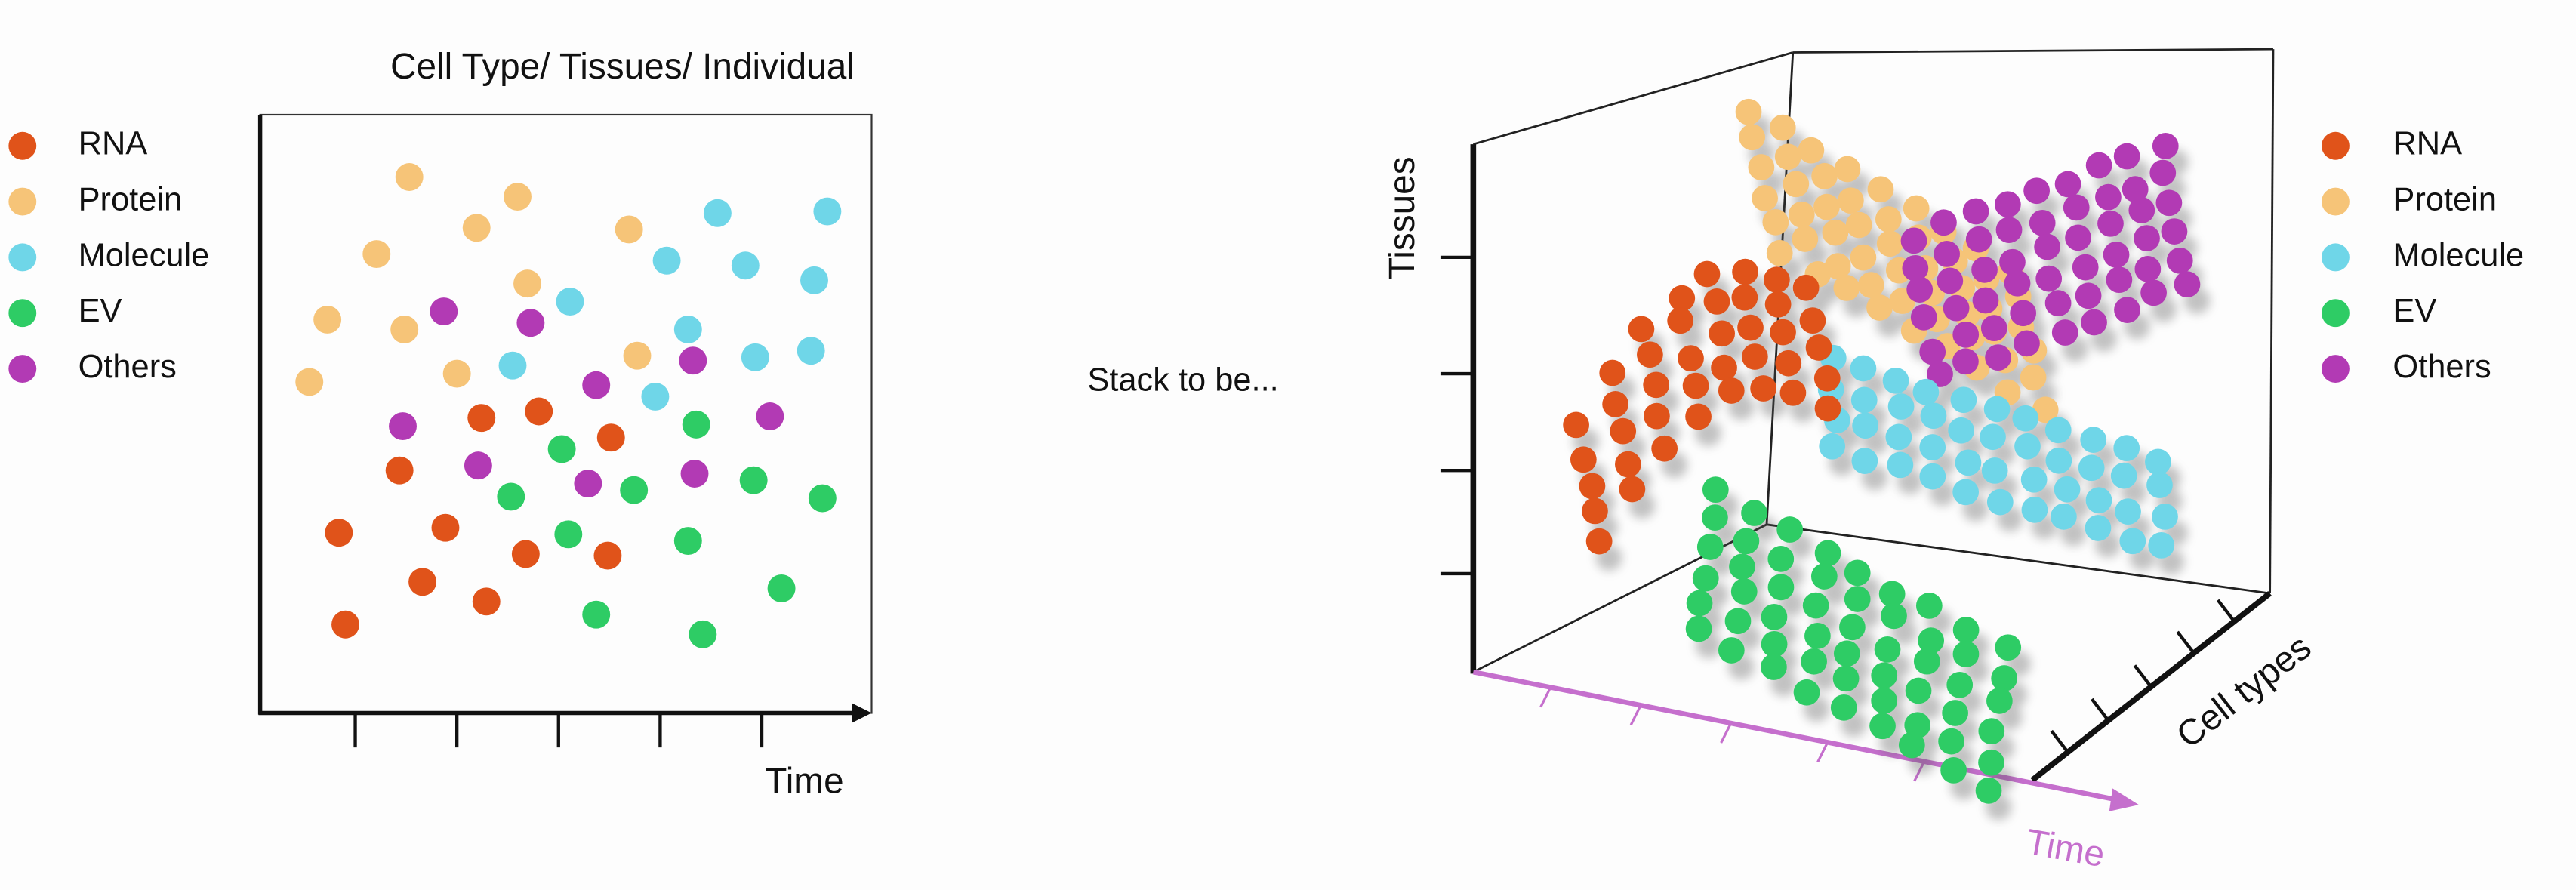  Describe the element at coordinates (2059, 741) in the screenshot. I see `tick` at that location.